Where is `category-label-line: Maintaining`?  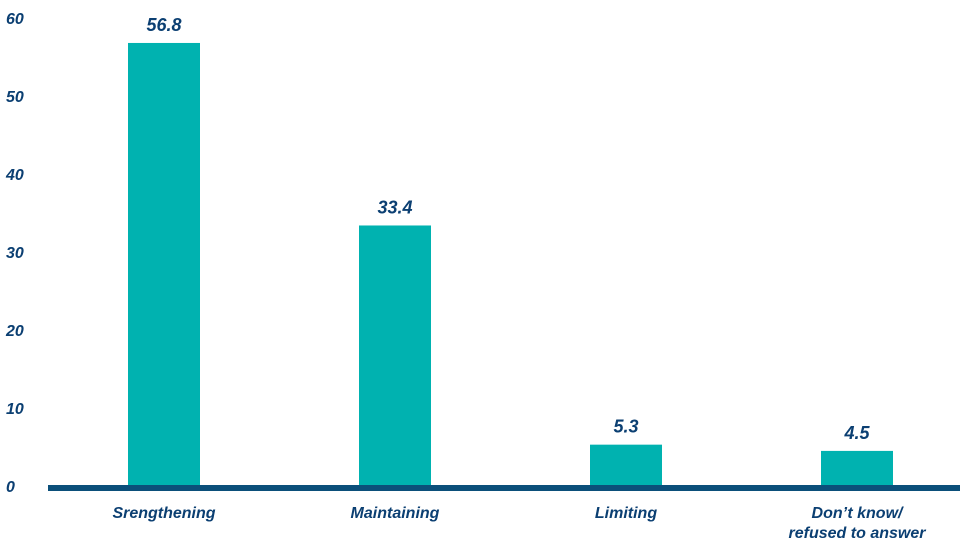
category-label-line: Maintaining is located at coordinates (395, 513).